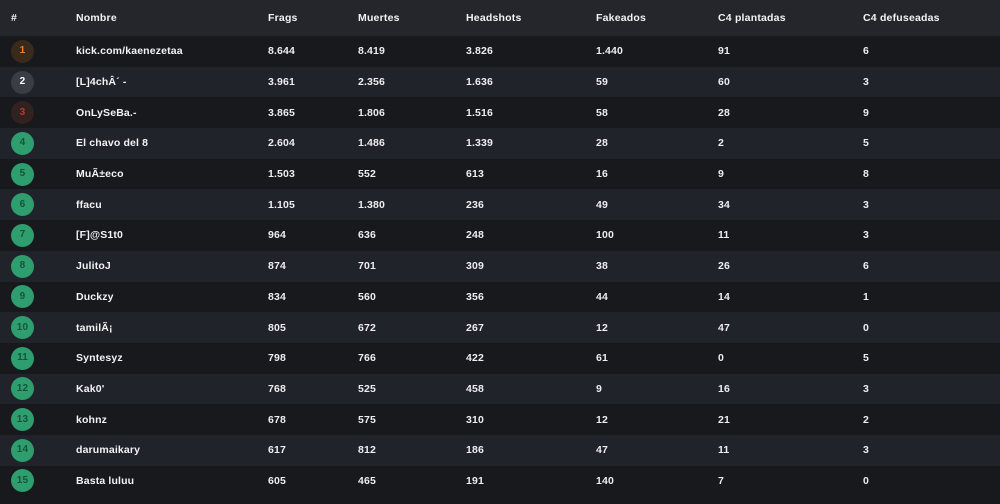 The height and width of the screenshot is (504, 1000). What do you see at coordinates (901, 18) in the screenshot?
I see `column-c4-defuseadas-header: C4 defuseadas` at bounding box center [901, 18].